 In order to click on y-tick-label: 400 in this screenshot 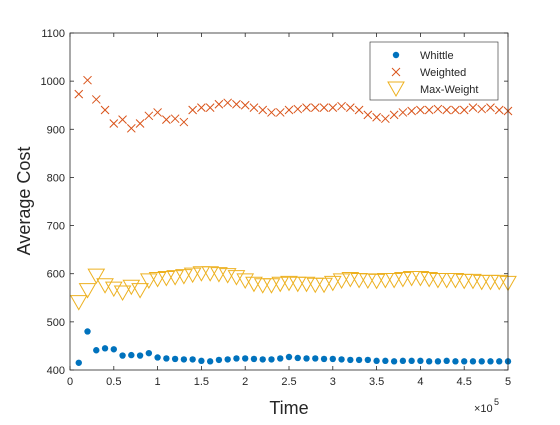, I will do `click(56, 371)`.